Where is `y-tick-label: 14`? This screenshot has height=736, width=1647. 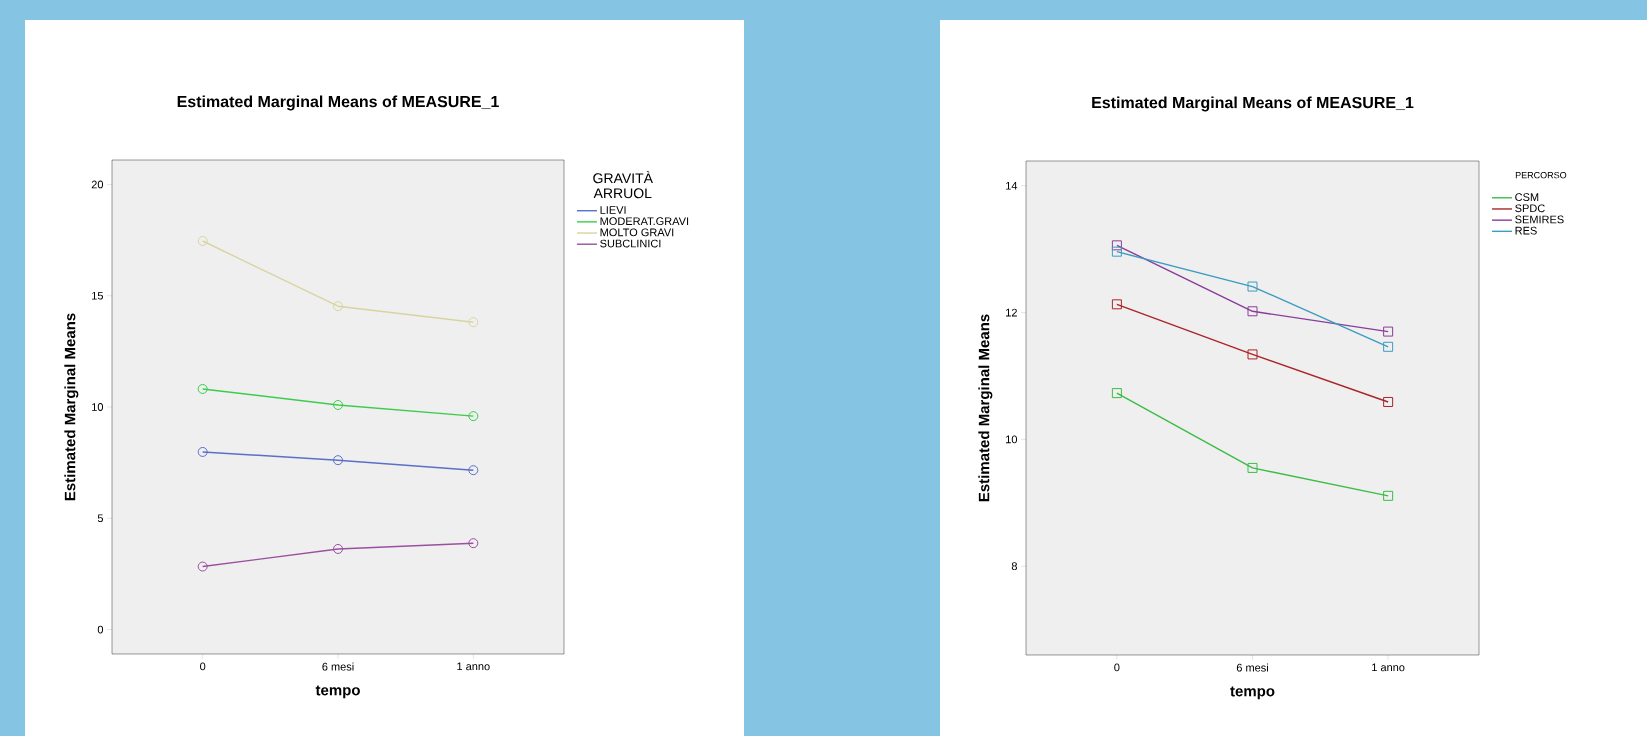
y-tick-label: 14 is located at coordinates (1012, 185).